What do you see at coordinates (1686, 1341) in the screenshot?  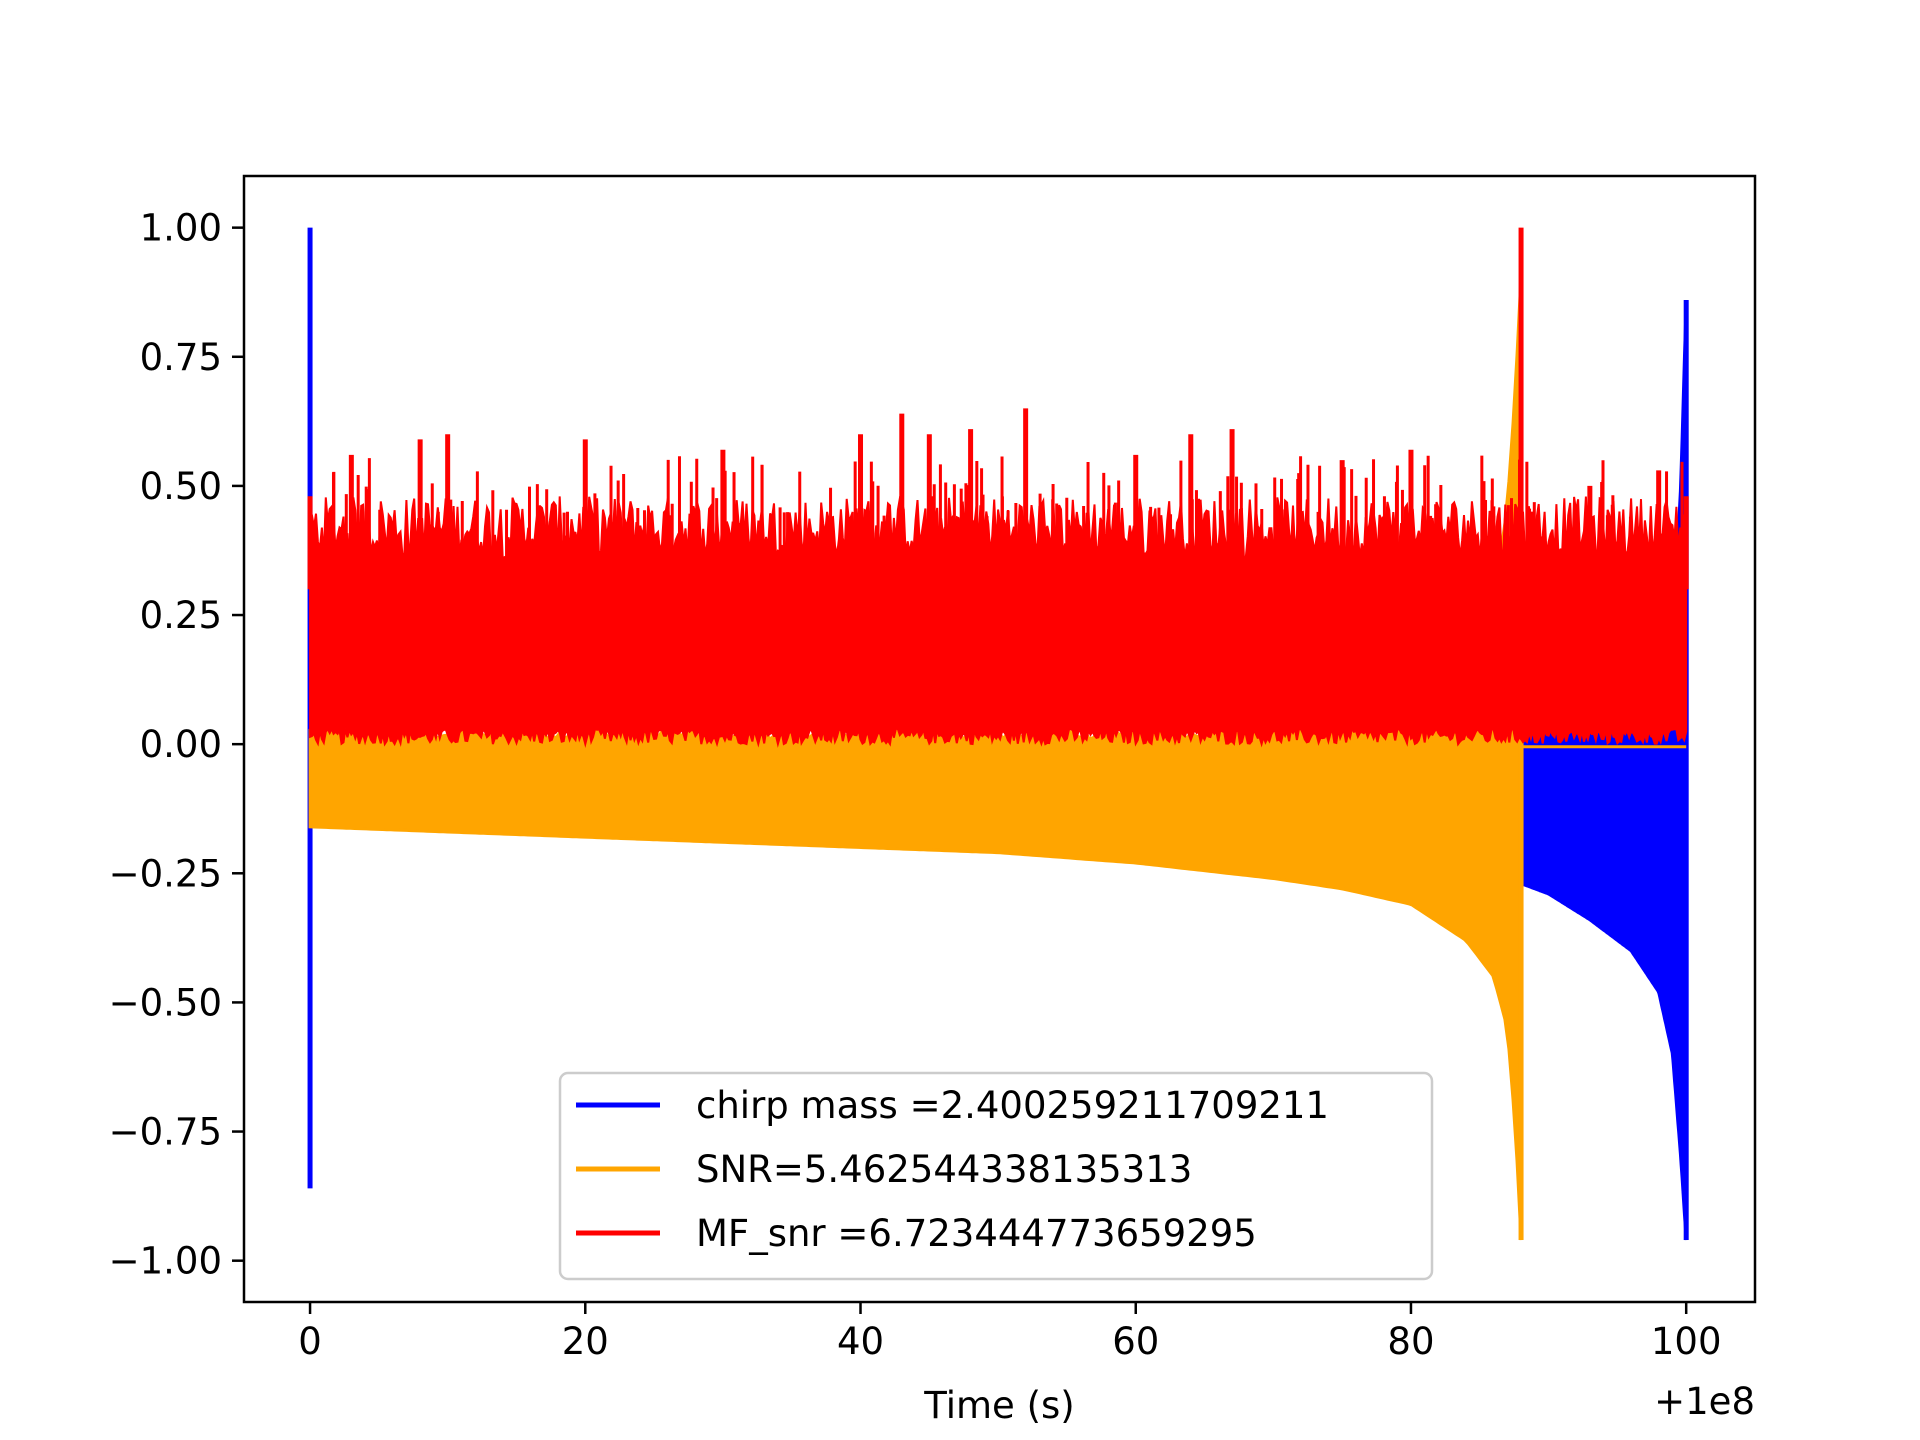 I see `x-tick-label: 100` at bounding box center [1686, 1341].